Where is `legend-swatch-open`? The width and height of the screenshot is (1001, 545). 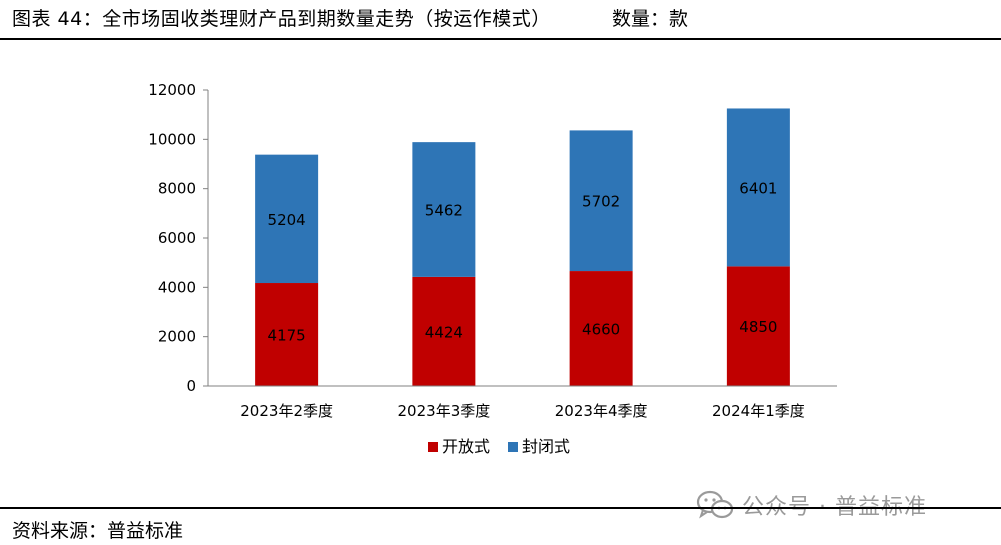
legend-swatch-open is located at coordinates (433, 447).